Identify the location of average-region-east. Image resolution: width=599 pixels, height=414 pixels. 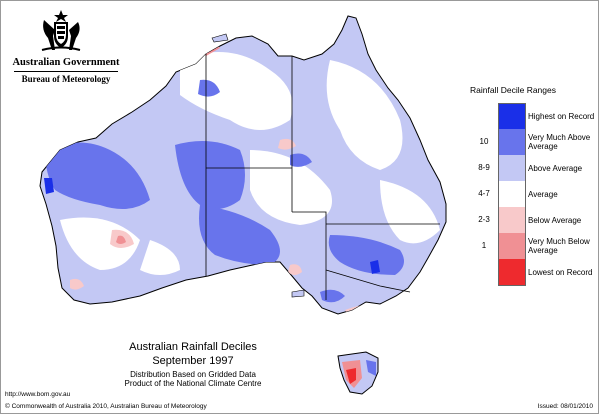
(410, 212).